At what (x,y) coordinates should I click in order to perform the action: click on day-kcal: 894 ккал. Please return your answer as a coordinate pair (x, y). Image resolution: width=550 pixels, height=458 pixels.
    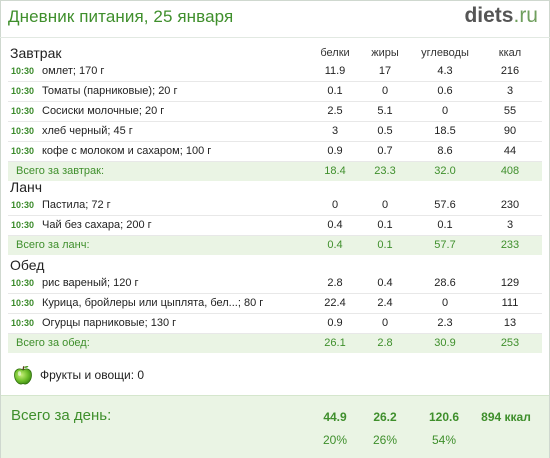
    Looking at the image, I should click on (506, 417).